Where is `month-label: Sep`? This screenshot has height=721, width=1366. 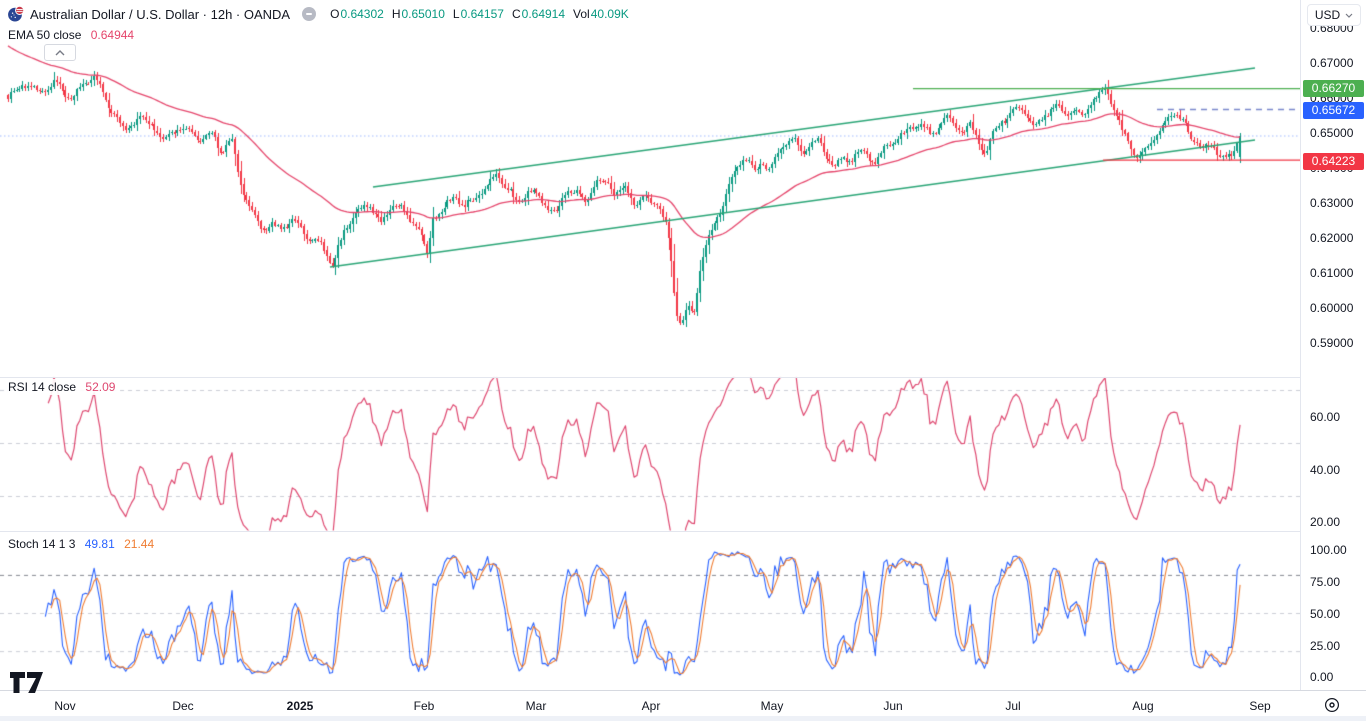 month-label: Sep is located at coordinates (1260, 706).